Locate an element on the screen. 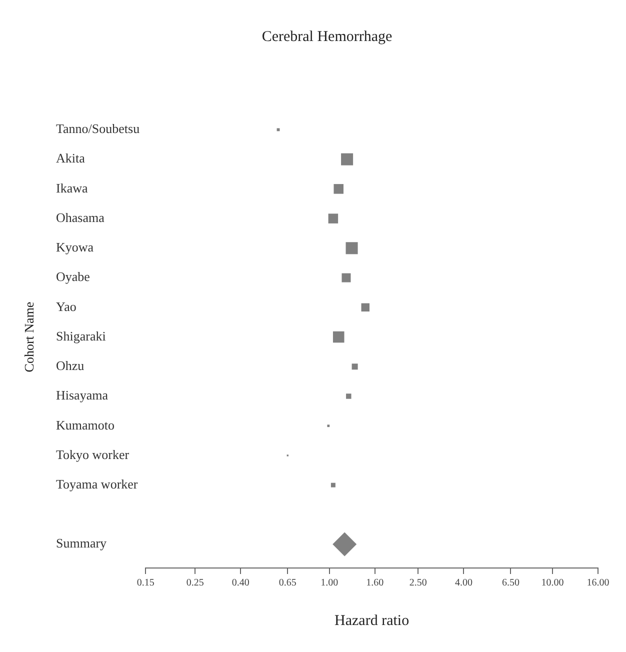 This screenshot has width=626, height=652. y-tick-label: Kumamoto is located at coordinates (85, 424).